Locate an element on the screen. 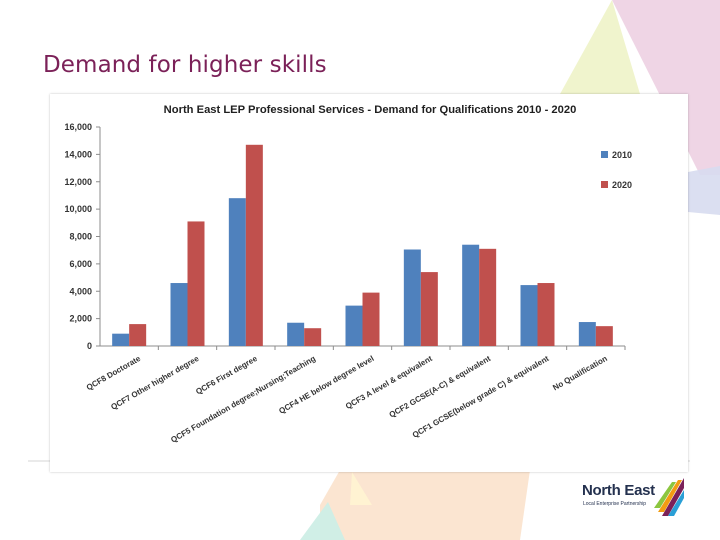 The image size is (720, 540). y-tick-label: 14,000 is located at coordinates (78, 154).